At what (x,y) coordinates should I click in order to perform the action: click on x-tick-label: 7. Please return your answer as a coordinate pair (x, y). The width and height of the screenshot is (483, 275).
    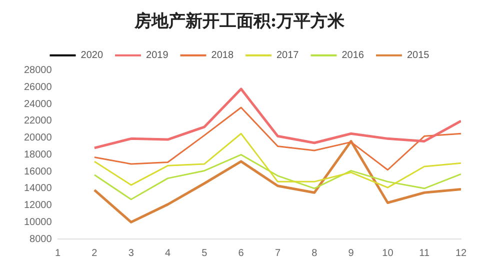
    Looking at the image, I should click on (277, 253).